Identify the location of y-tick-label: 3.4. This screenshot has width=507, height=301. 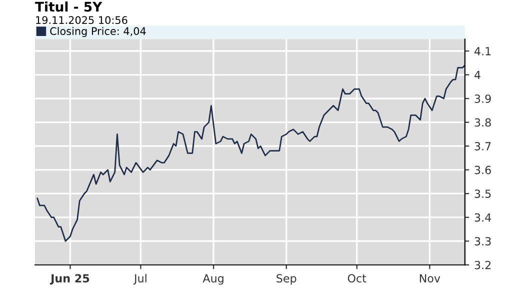
(482, 217).